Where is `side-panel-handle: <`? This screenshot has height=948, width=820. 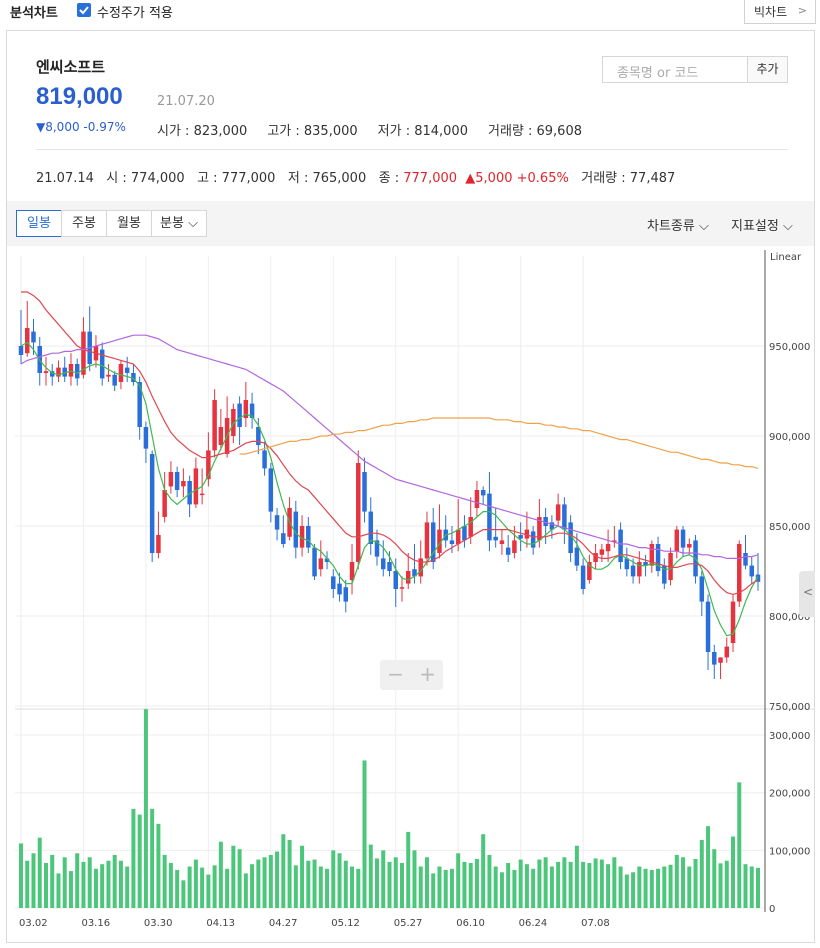
side-panel-handle: < is located at coordinates (807, 594).